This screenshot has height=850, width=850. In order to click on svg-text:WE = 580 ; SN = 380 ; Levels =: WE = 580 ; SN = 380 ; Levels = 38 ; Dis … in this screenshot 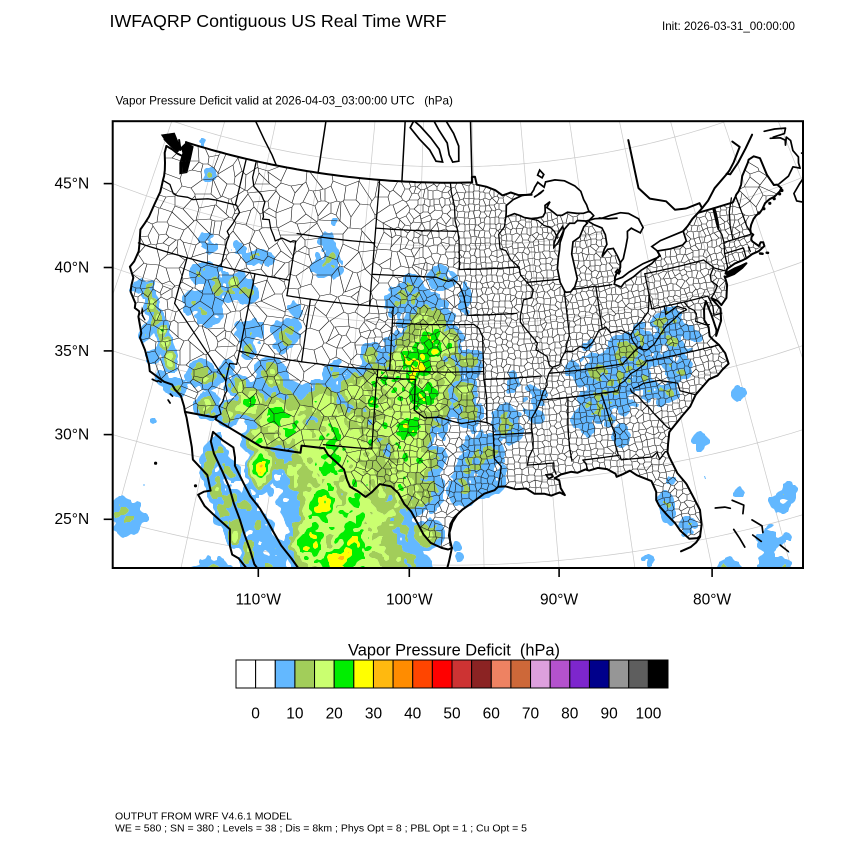, I will do `click(321, 829)`.